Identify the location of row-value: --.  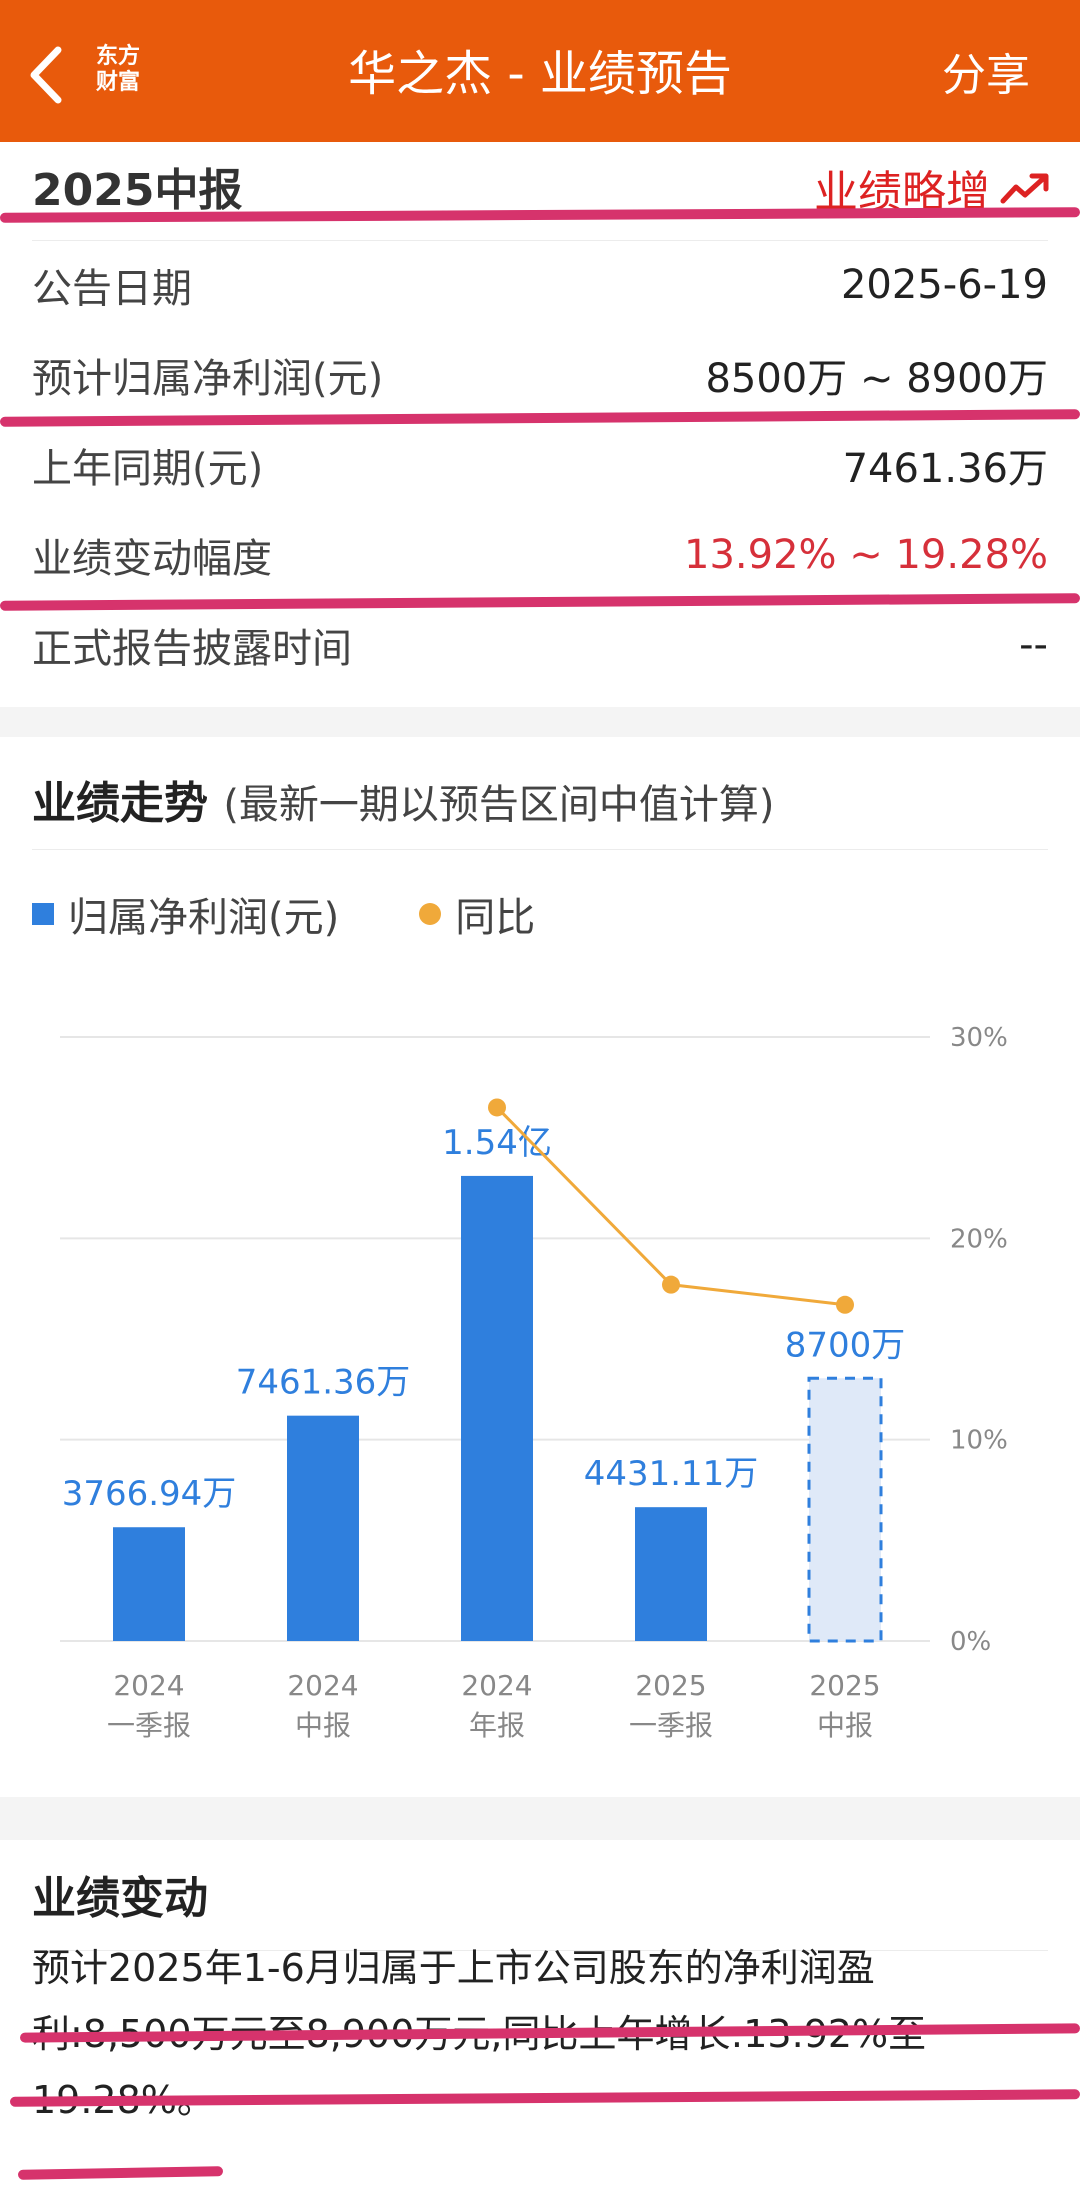
(1033, 645).